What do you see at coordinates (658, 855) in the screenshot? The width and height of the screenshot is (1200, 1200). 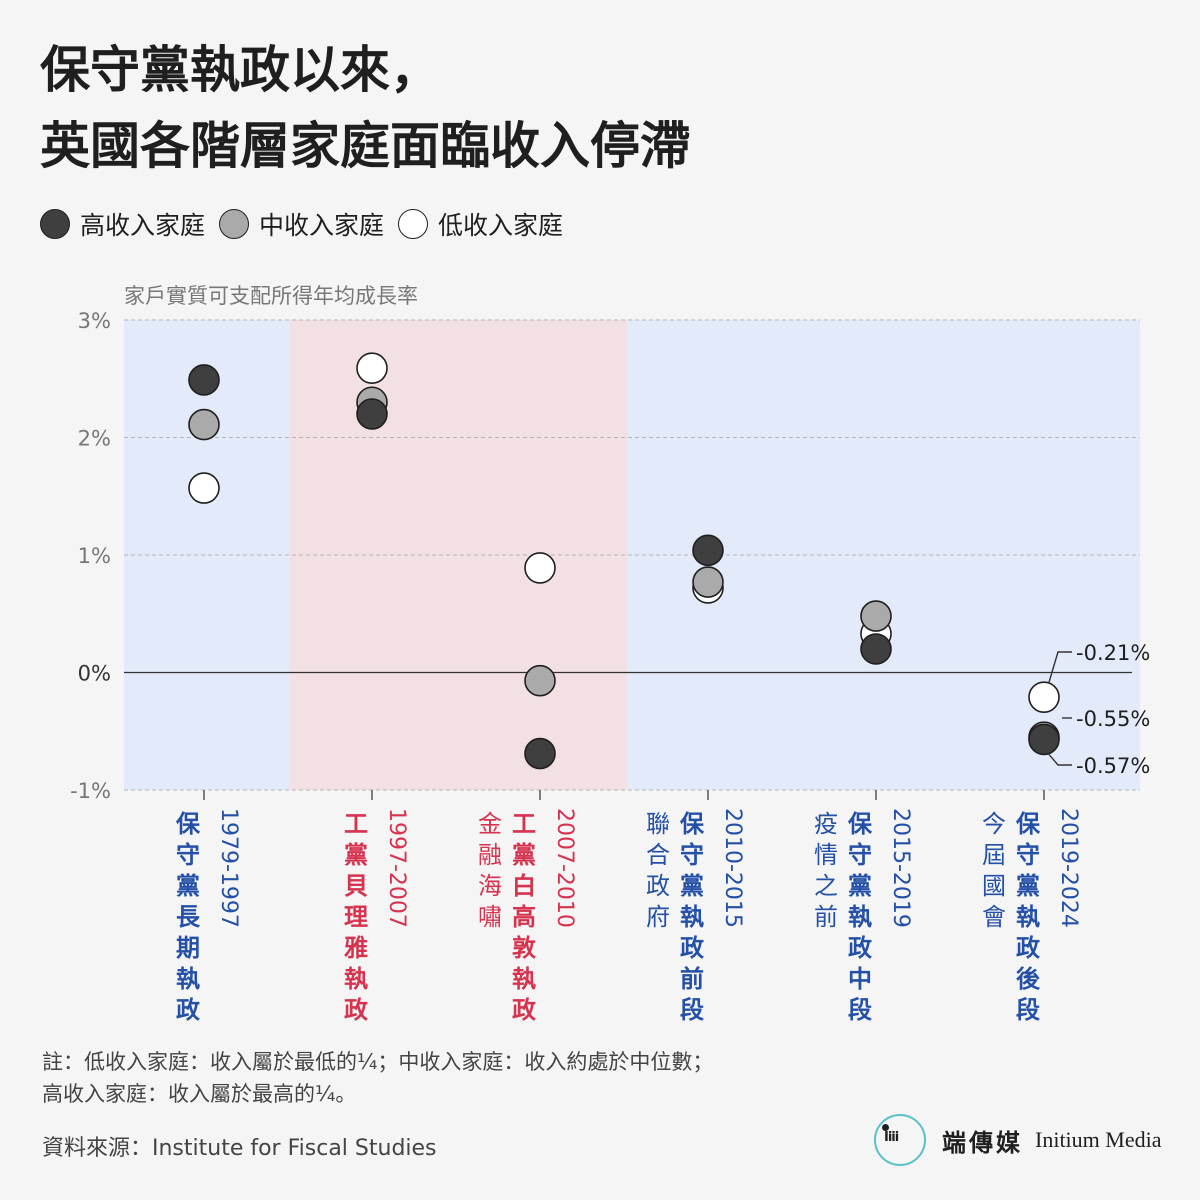 I see `svg-text: 合` at bounding box center [658, 855].